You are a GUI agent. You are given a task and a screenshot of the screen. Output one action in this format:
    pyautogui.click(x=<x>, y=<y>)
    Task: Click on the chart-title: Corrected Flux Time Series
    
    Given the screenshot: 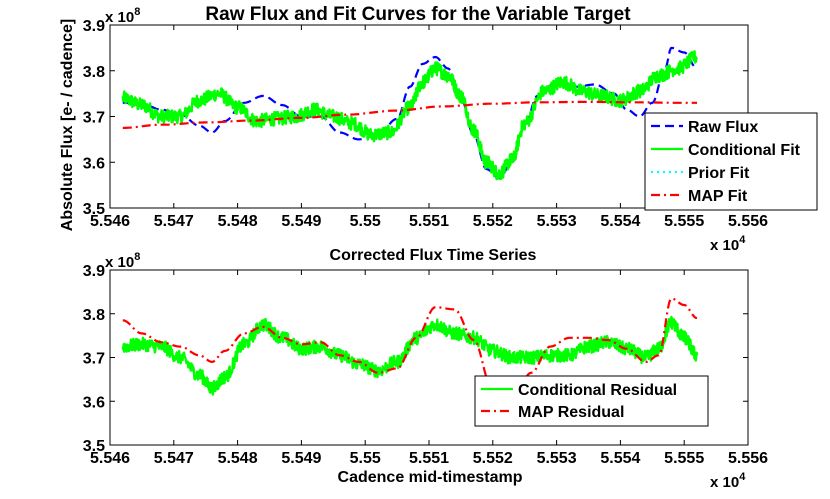 What is the action you would take?
    pyautogui.click(x=433, y=255)
    